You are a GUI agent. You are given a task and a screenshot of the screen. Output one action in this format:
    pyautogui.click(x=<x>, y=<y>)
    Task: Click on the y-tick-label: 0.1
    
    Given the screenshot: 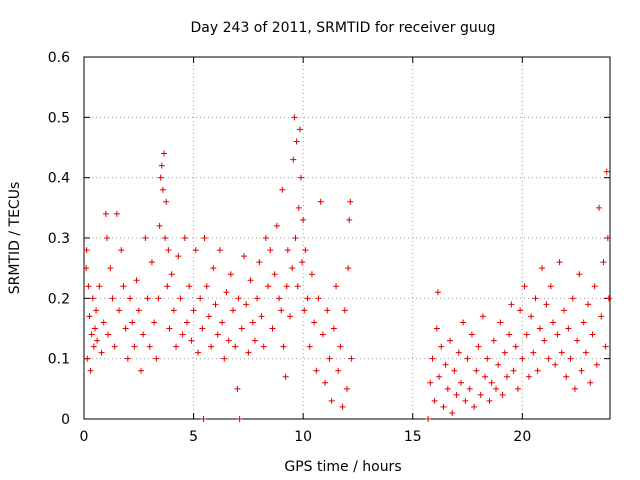 What is the action you would take?
    pyautogui.click(x=59, y=360)
    